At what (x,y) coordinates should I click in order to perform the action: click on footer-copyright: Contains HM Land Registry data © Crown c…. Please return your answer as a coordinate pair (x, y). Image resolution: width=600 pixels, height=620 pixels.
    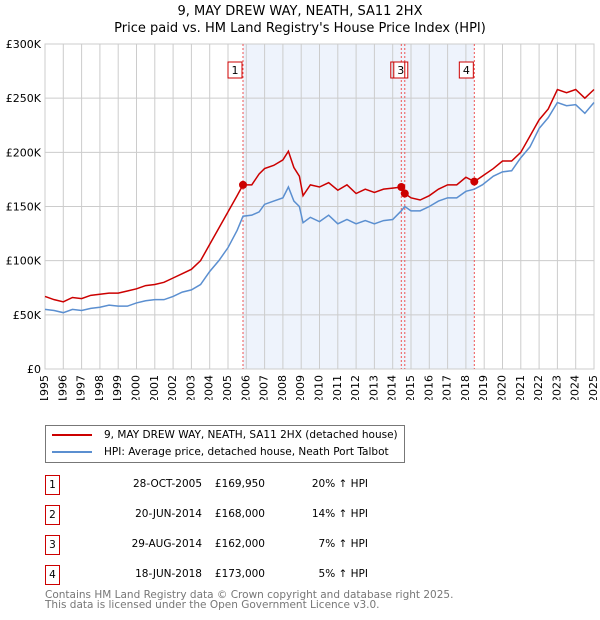
    Looking at the image, I should click on (249, 595).